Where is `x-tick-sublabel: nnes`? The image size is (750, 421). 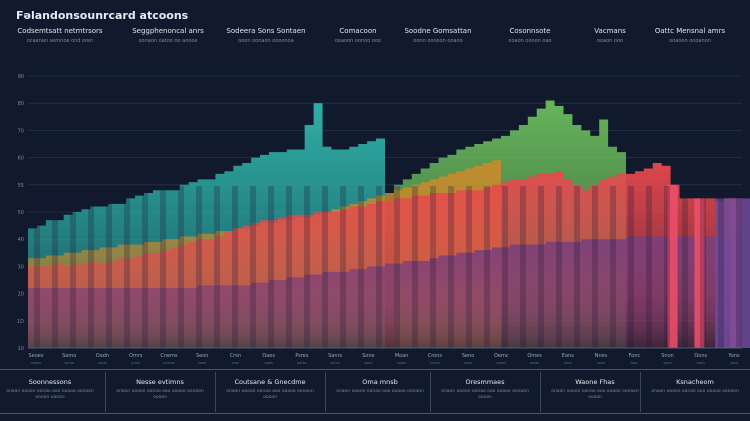
x-tick-sublabel: nnes is located at coordinates (601, 363).